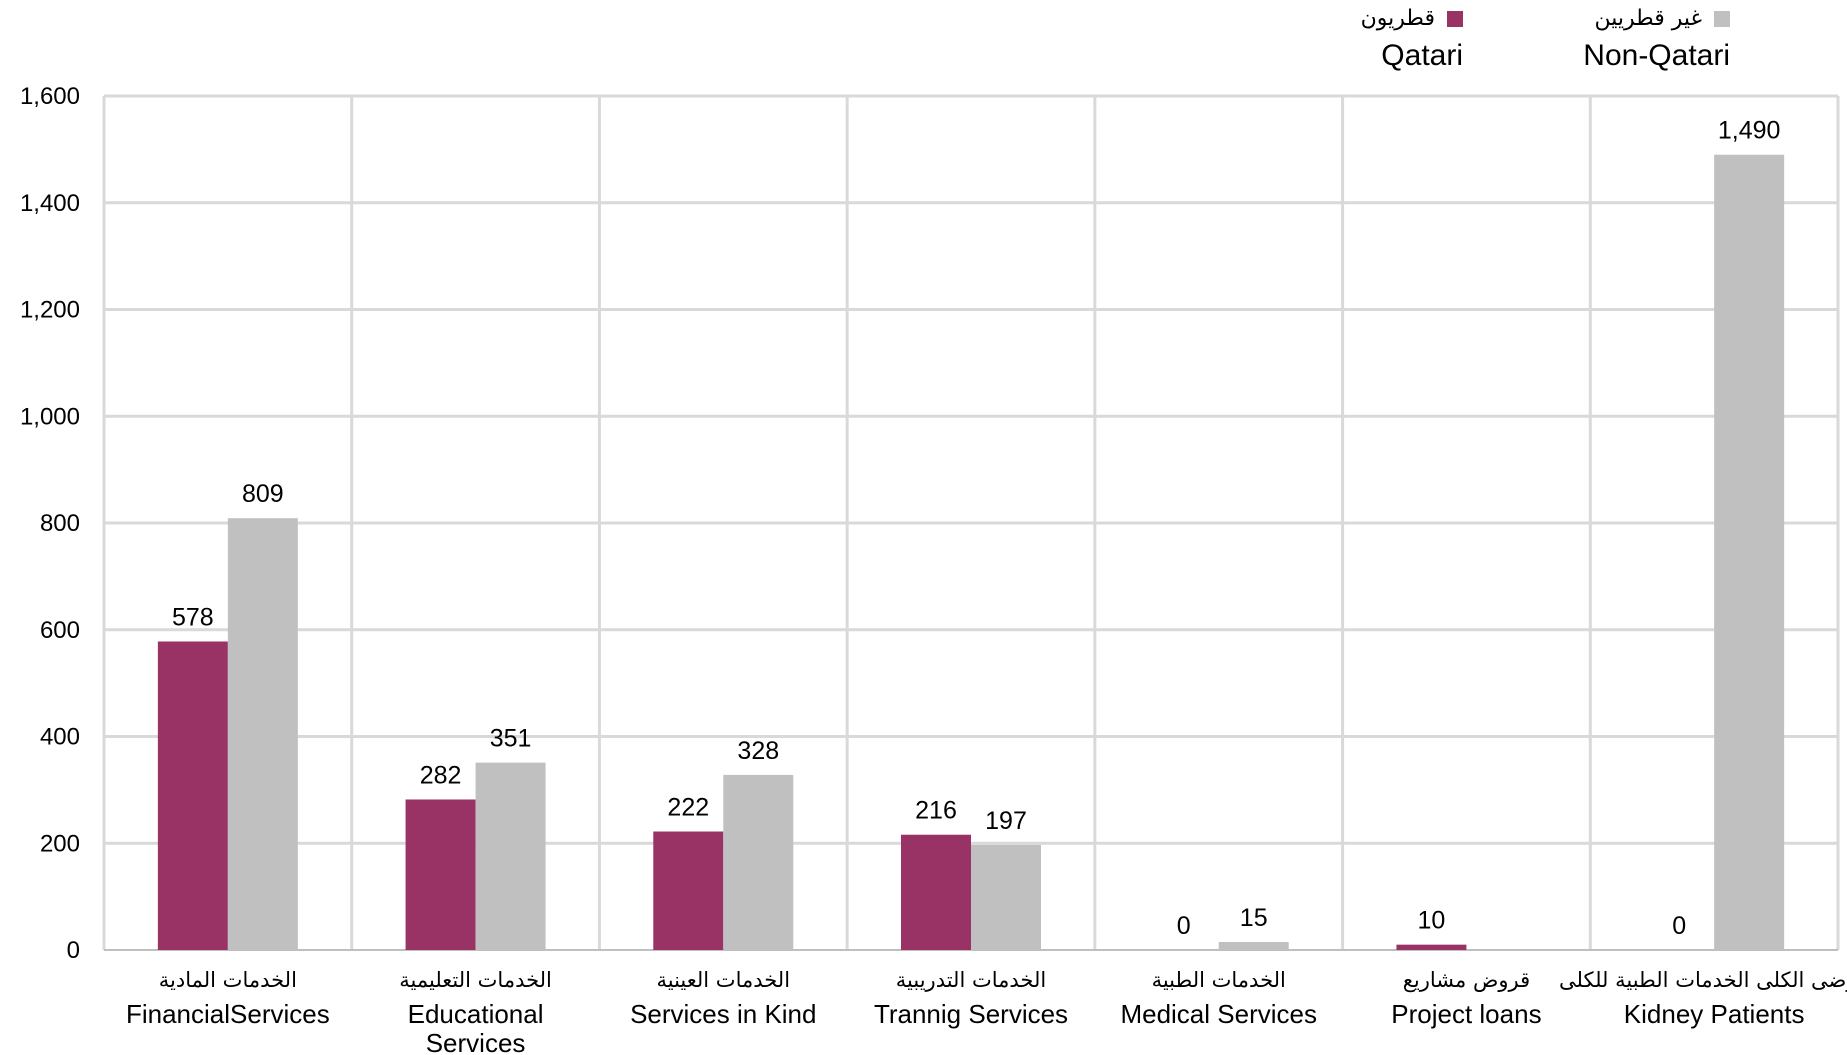  I want to click on data-label-non-qatari: 1,490, so click(1749, 131).